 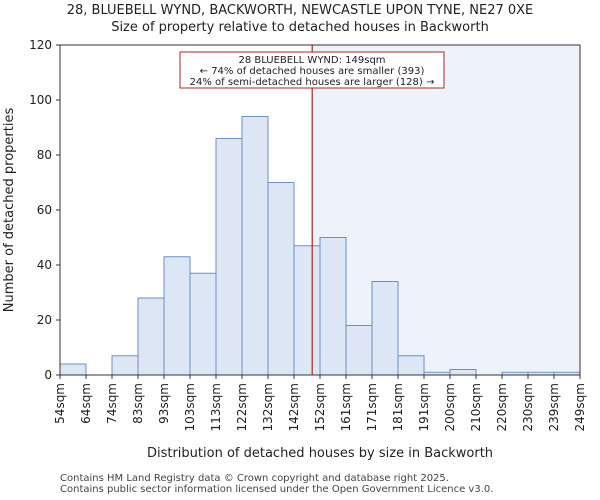 I want to click on y-tick-label: 100, so click(x=40, y=100).